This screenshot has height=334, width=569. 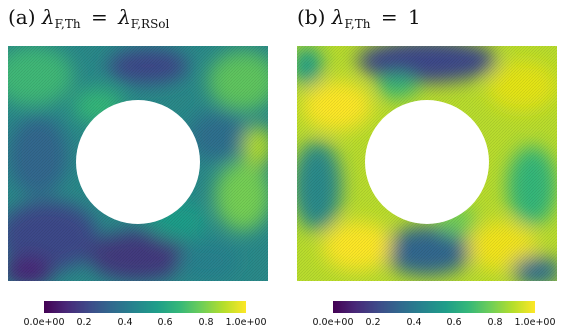 What do you see at coordinates (84, 322) in the screenshot?
I see `panel-a-tick-label: 0.2` at bounding box center [84, 322].